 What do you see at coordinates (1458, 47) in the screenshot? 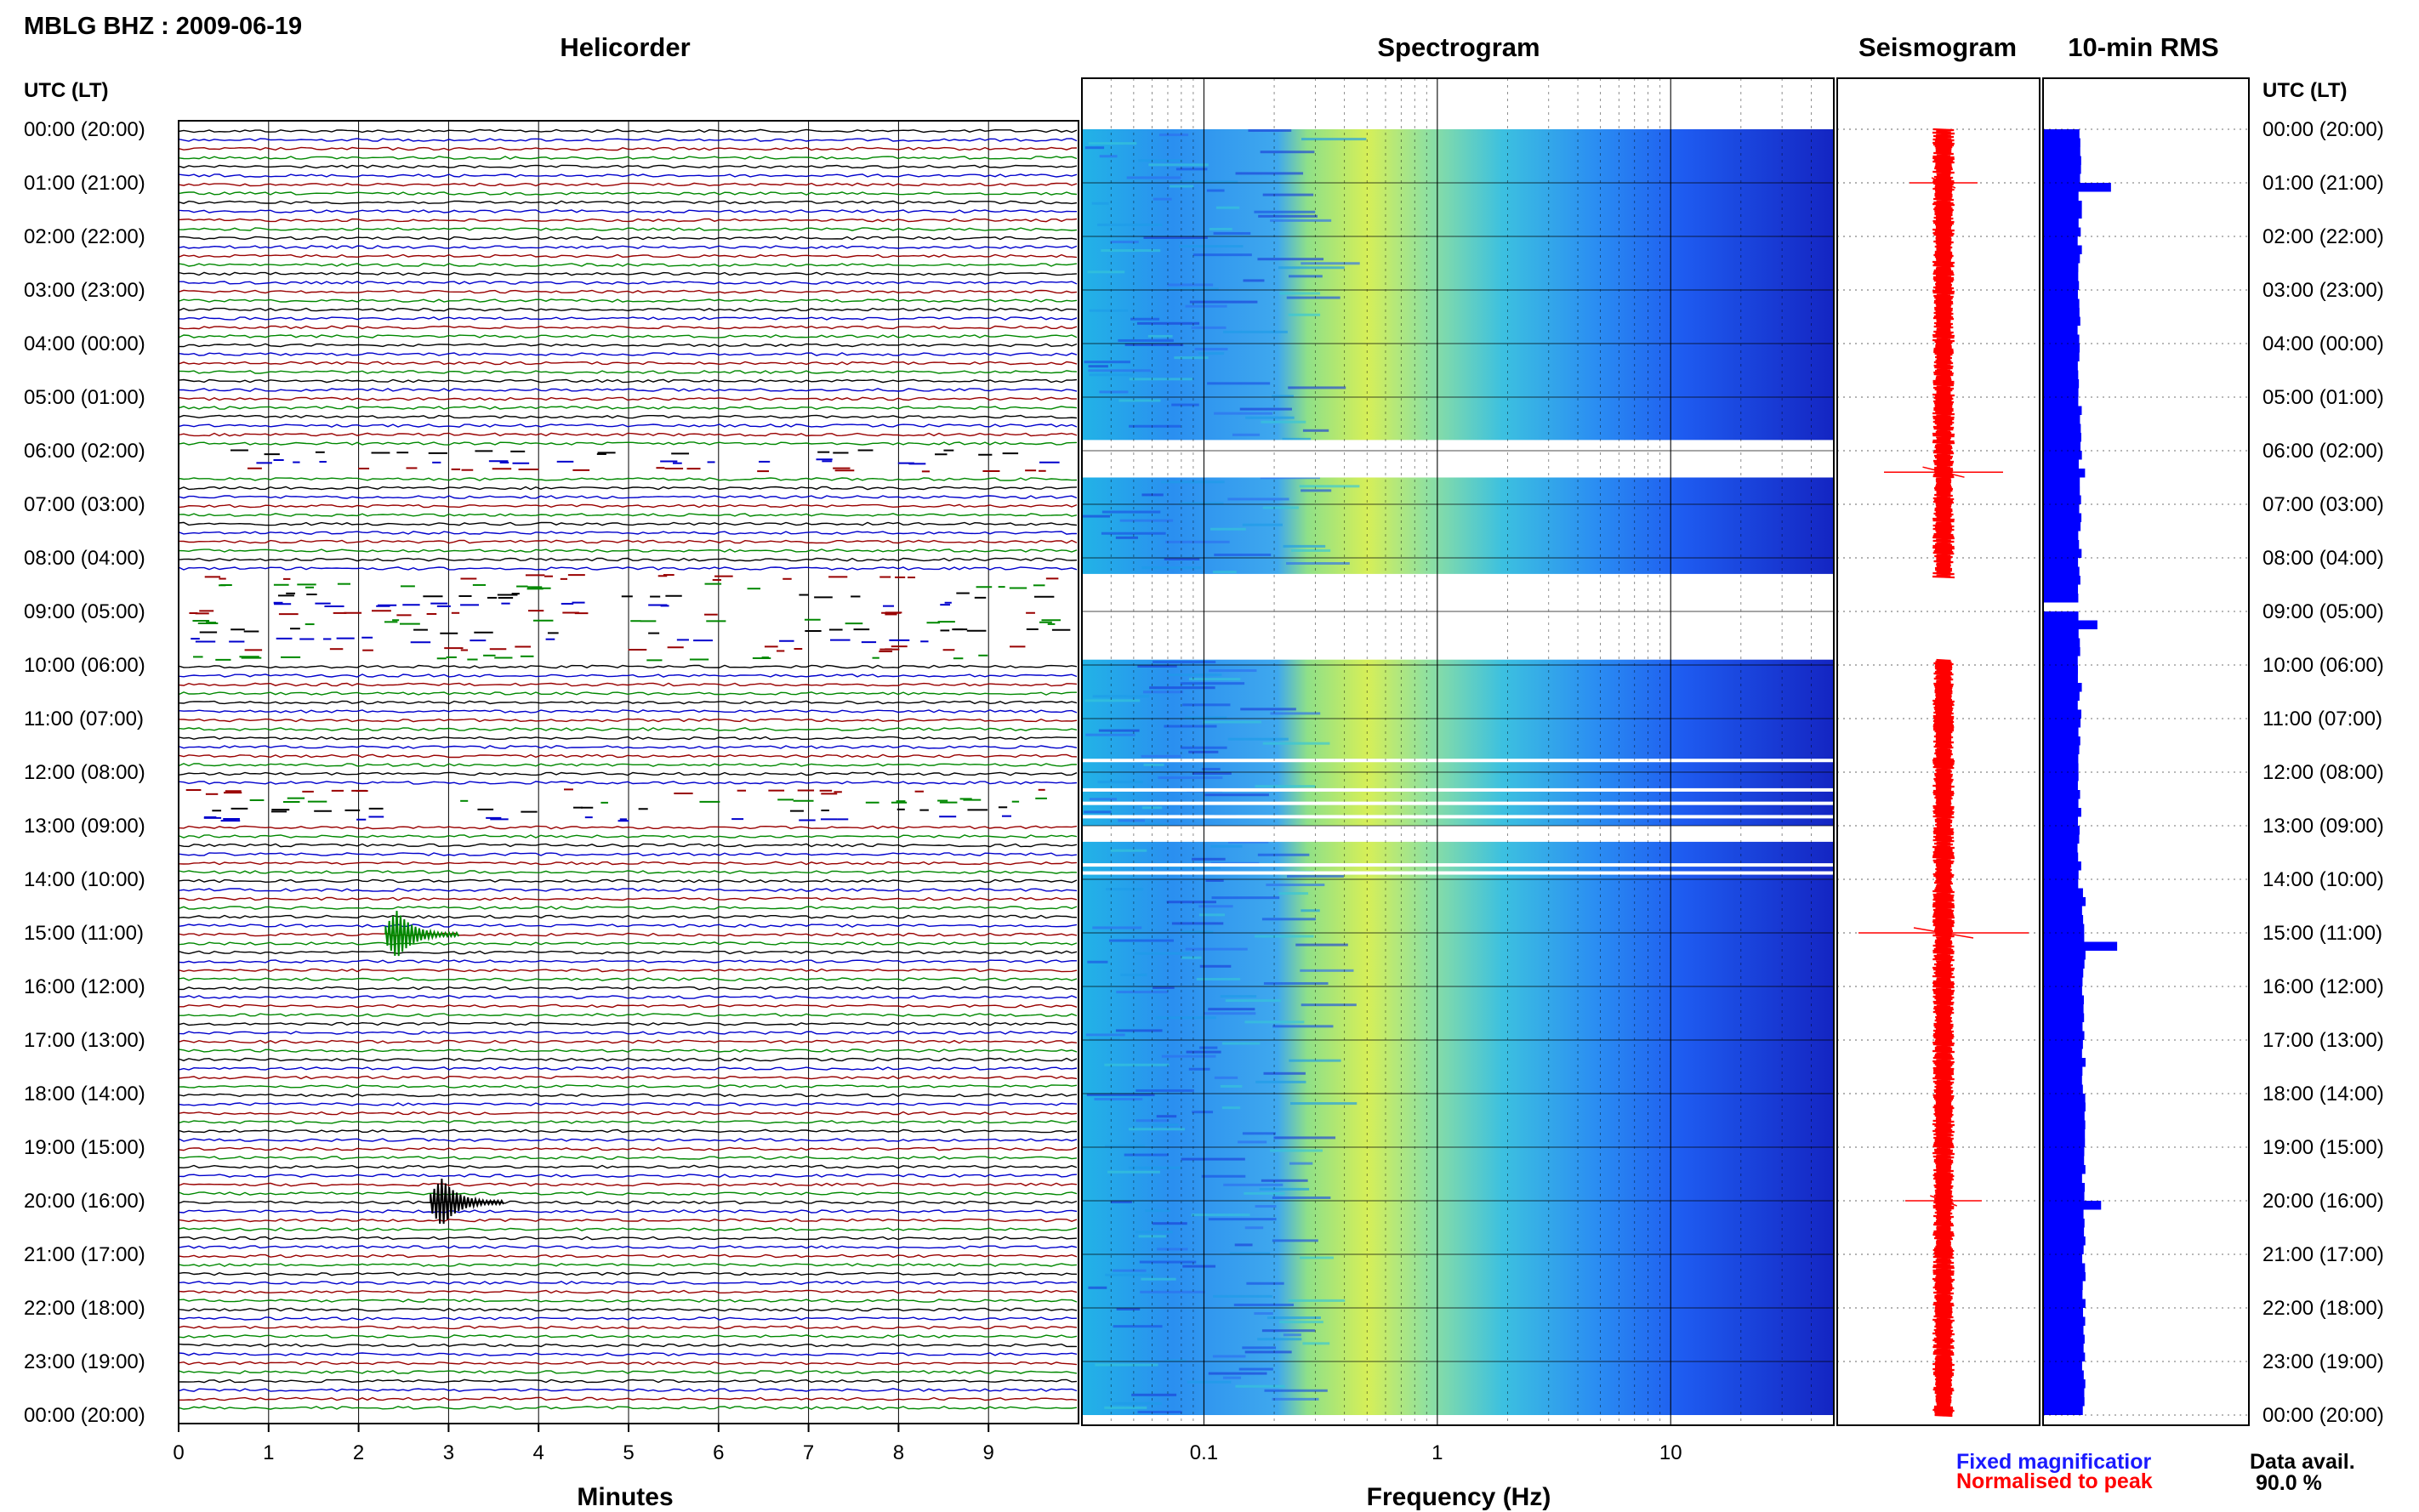
I see `spectrogram-title: Spectrogram` at bounding box center [1458, 47].